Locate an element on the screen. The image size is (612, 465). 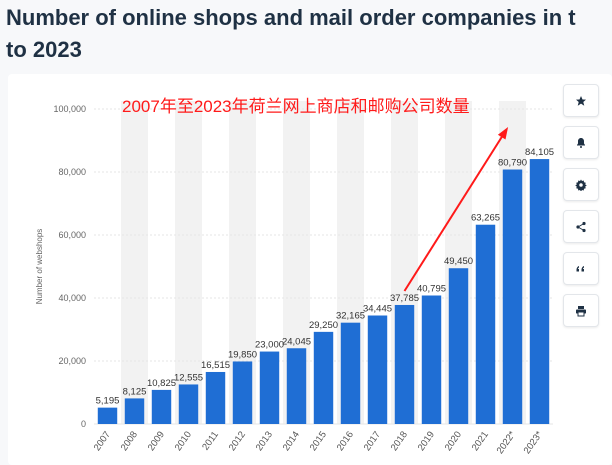
x-tick-label: 2011 is located at coordinates (210, 440).